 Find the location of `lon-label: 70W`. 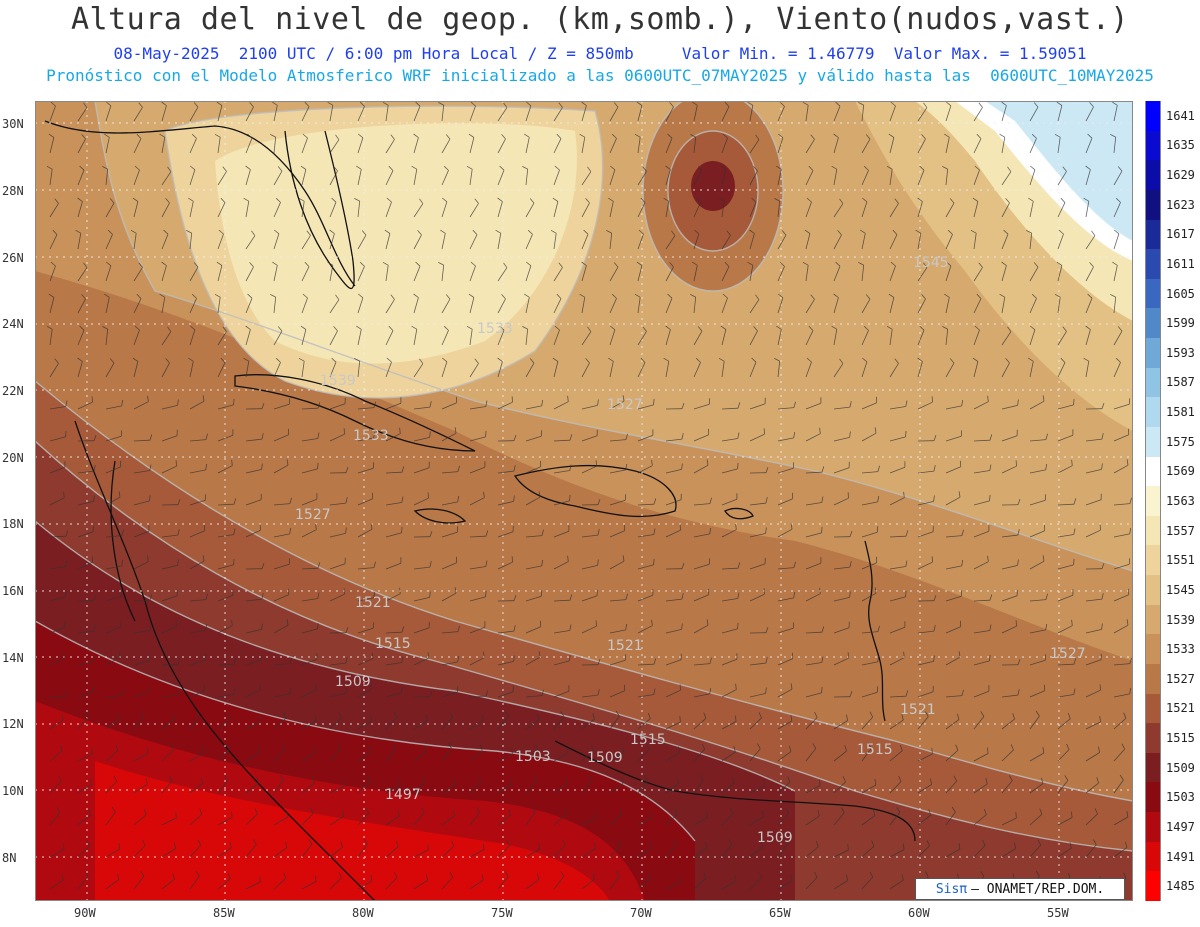

lon-label: 70W is located at coordinates (641, 913).